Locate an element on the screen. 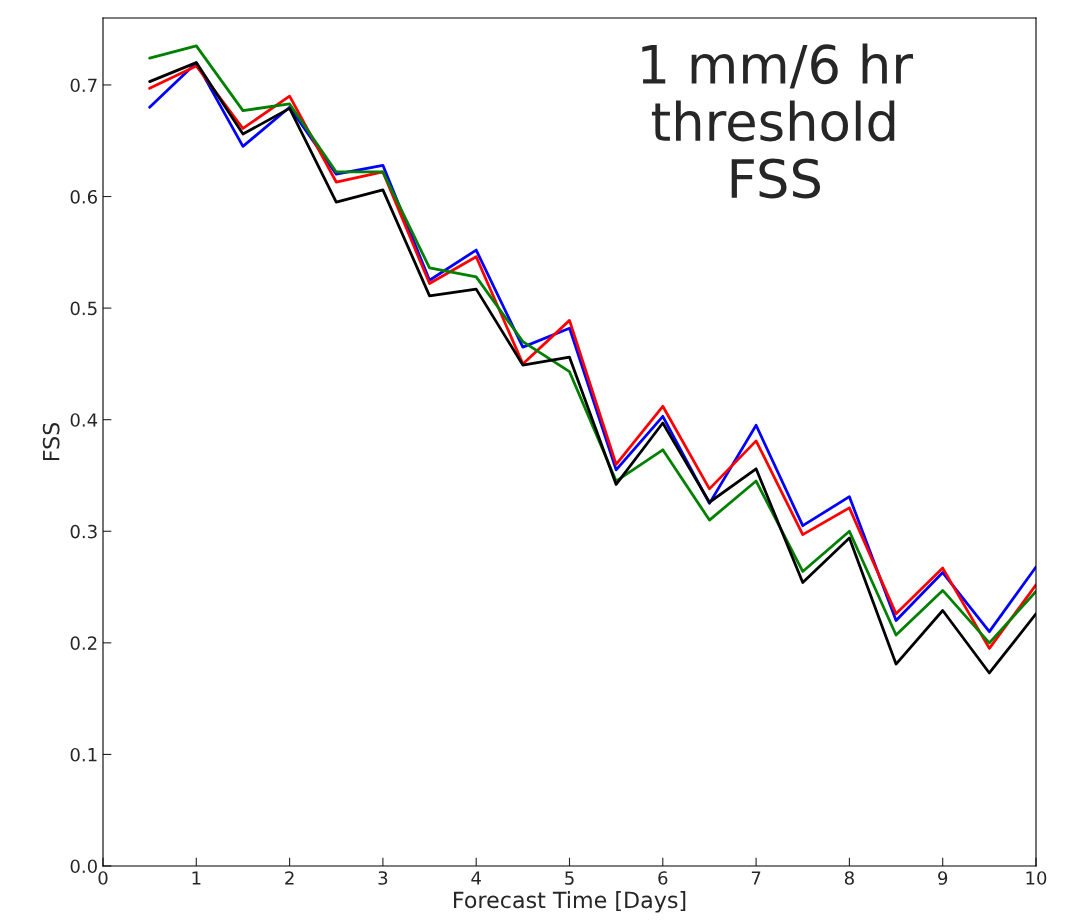 This screenshot has height=922, width=1075. y-tick-label: 0.2 is located at coordinates (83, 643).